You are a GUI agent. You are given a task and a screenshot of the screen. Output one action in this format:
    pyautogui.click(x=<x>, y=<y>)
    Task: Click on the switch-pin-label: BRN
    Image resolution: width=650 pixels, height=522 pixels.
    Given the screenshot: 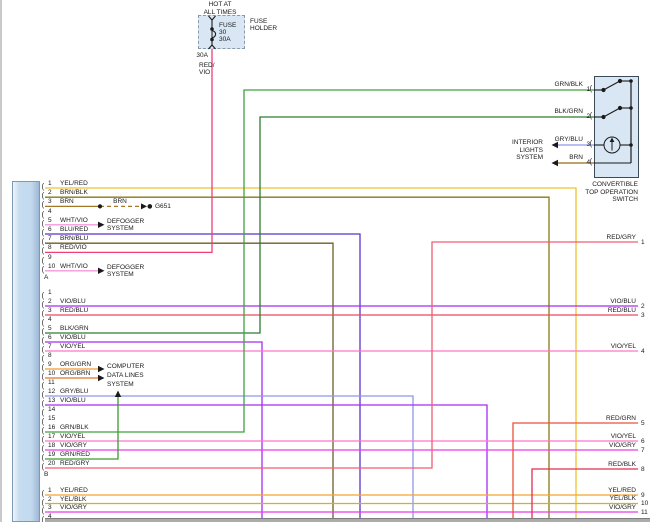 What is the action you would take?
    pyautogui.click(x=576, y=157)
    